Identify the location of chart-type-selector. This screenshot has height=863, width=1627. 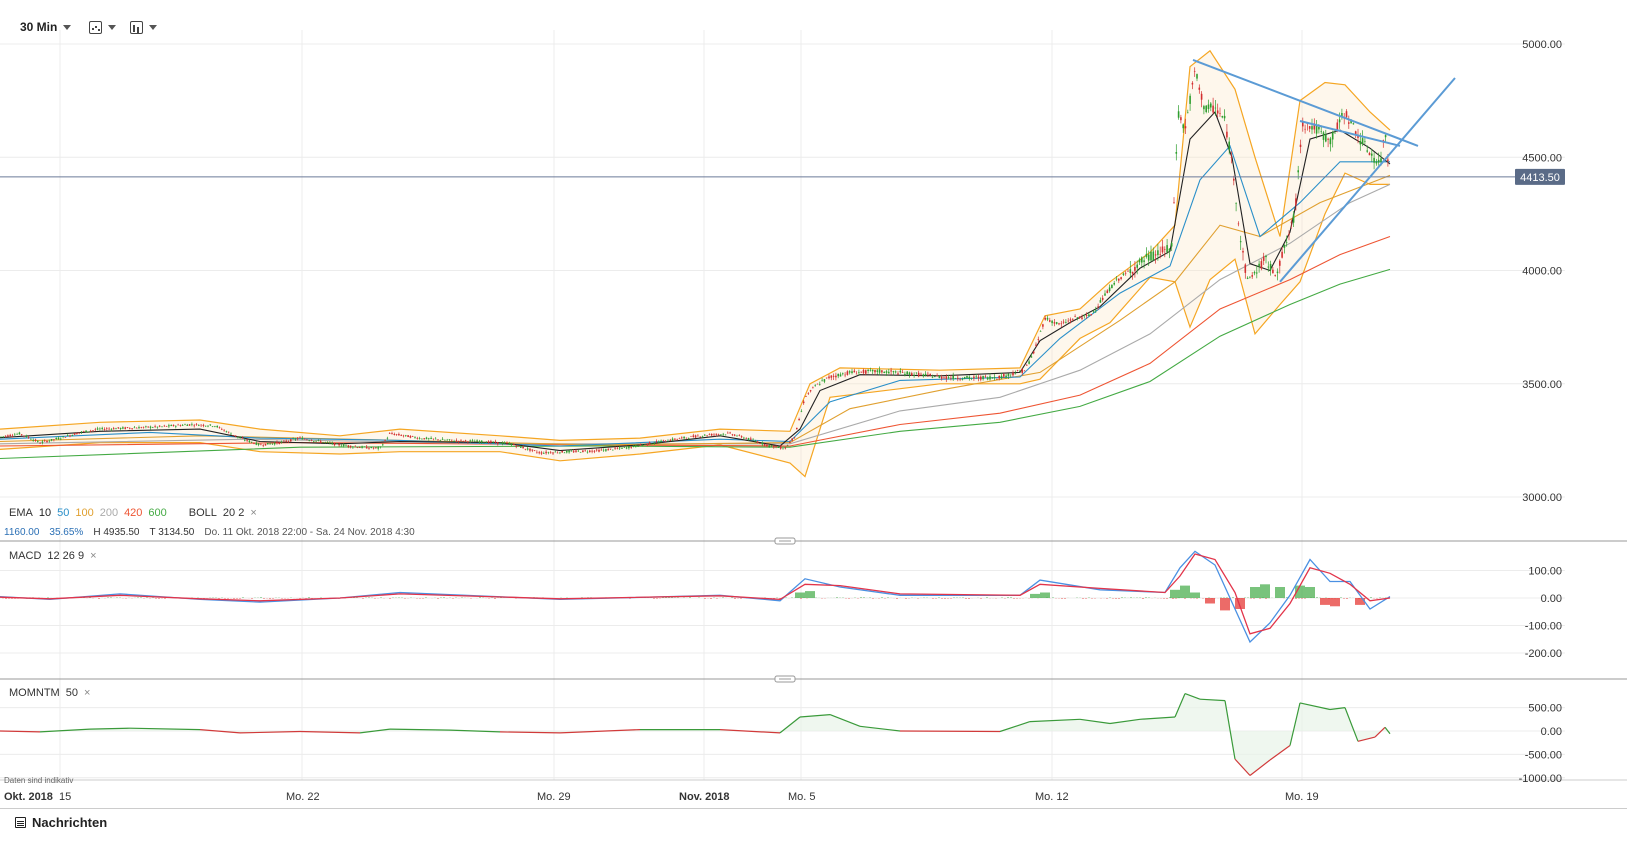
(103, 27).